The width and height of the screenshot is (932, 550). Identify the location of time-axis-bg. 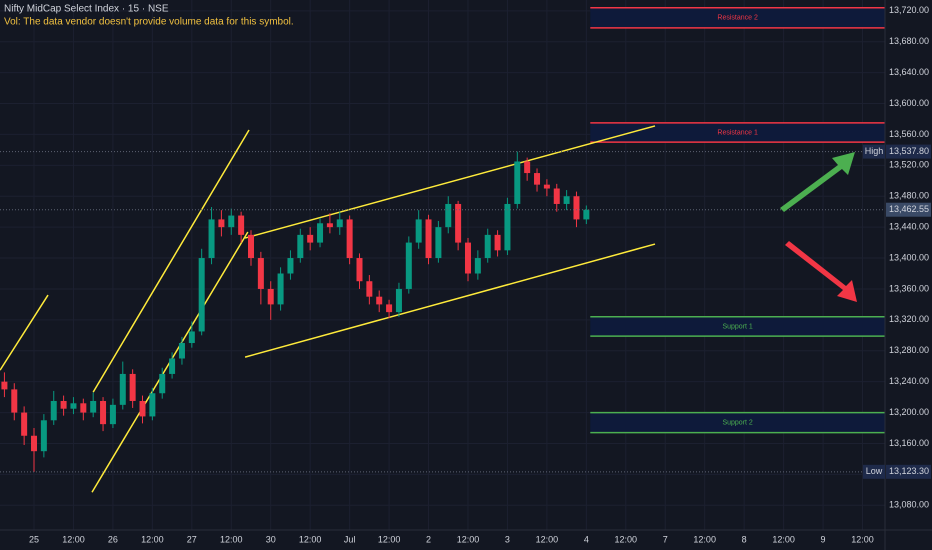
(466, 540).